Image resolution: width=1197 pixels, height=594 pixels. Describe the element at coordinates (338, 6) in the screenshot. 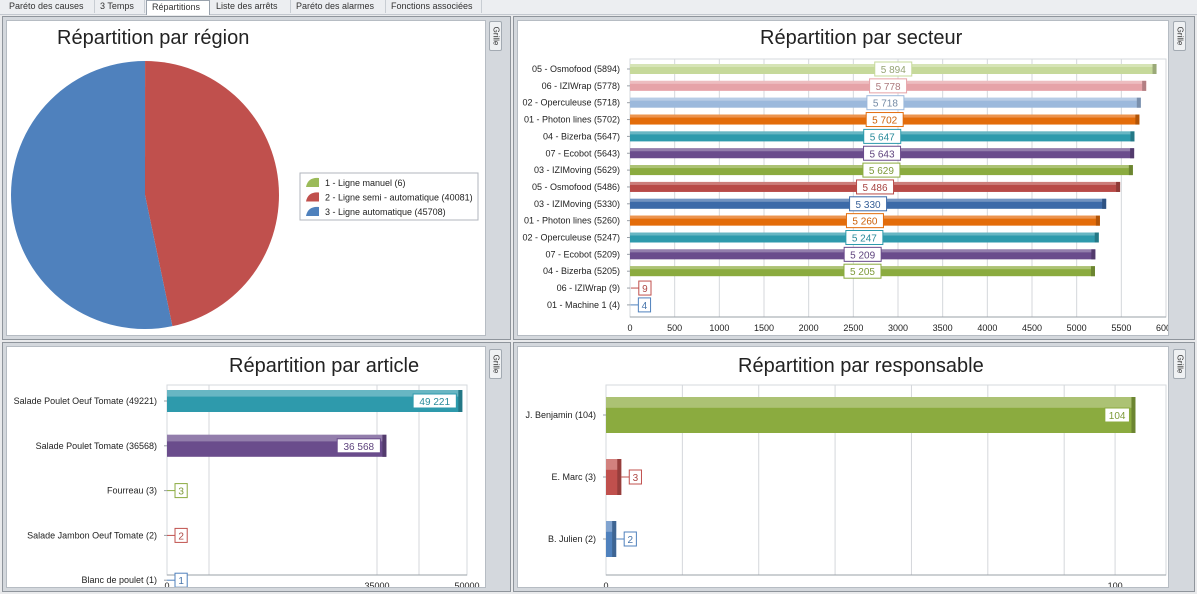

I see `tab-pareto-alarmes: Paréto des alarmes` at that location.